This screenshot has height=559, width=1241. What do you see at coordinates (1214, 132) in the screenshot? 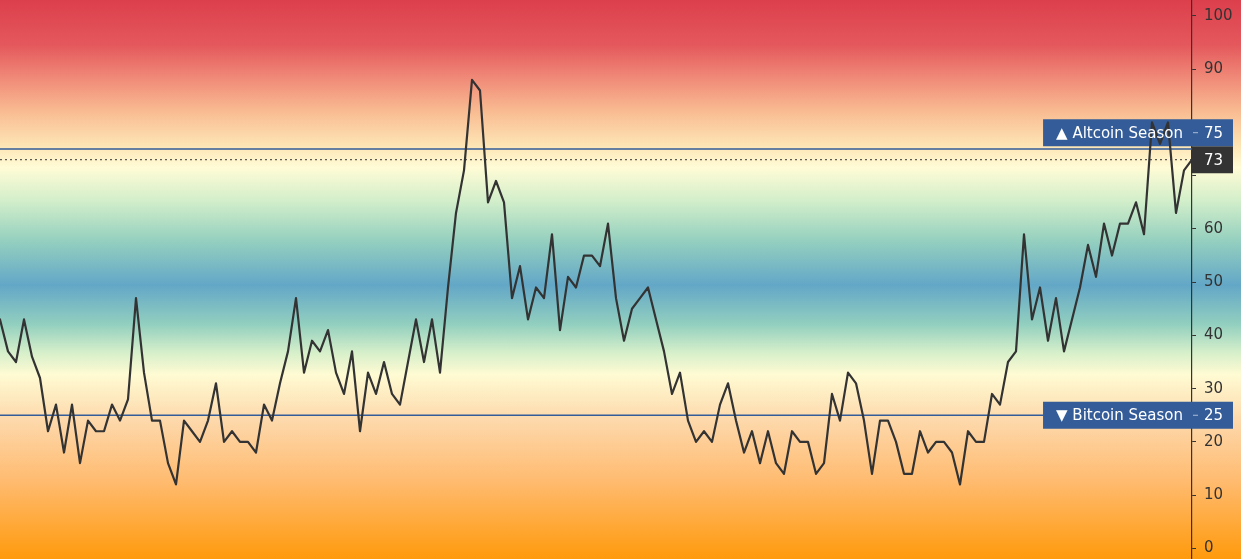
I see `text: 75` at bounding box center [1214, 132].